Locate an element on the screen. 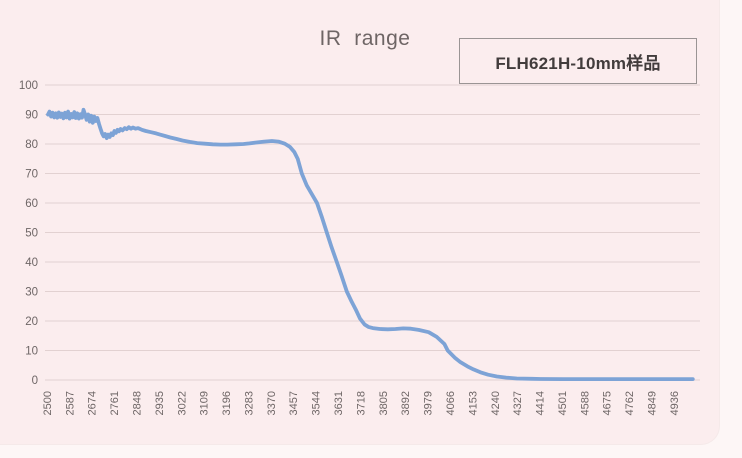 The width and height of the screenshot is (742, 458). y-tick-label: 80 is located at coordinates (31, 145).